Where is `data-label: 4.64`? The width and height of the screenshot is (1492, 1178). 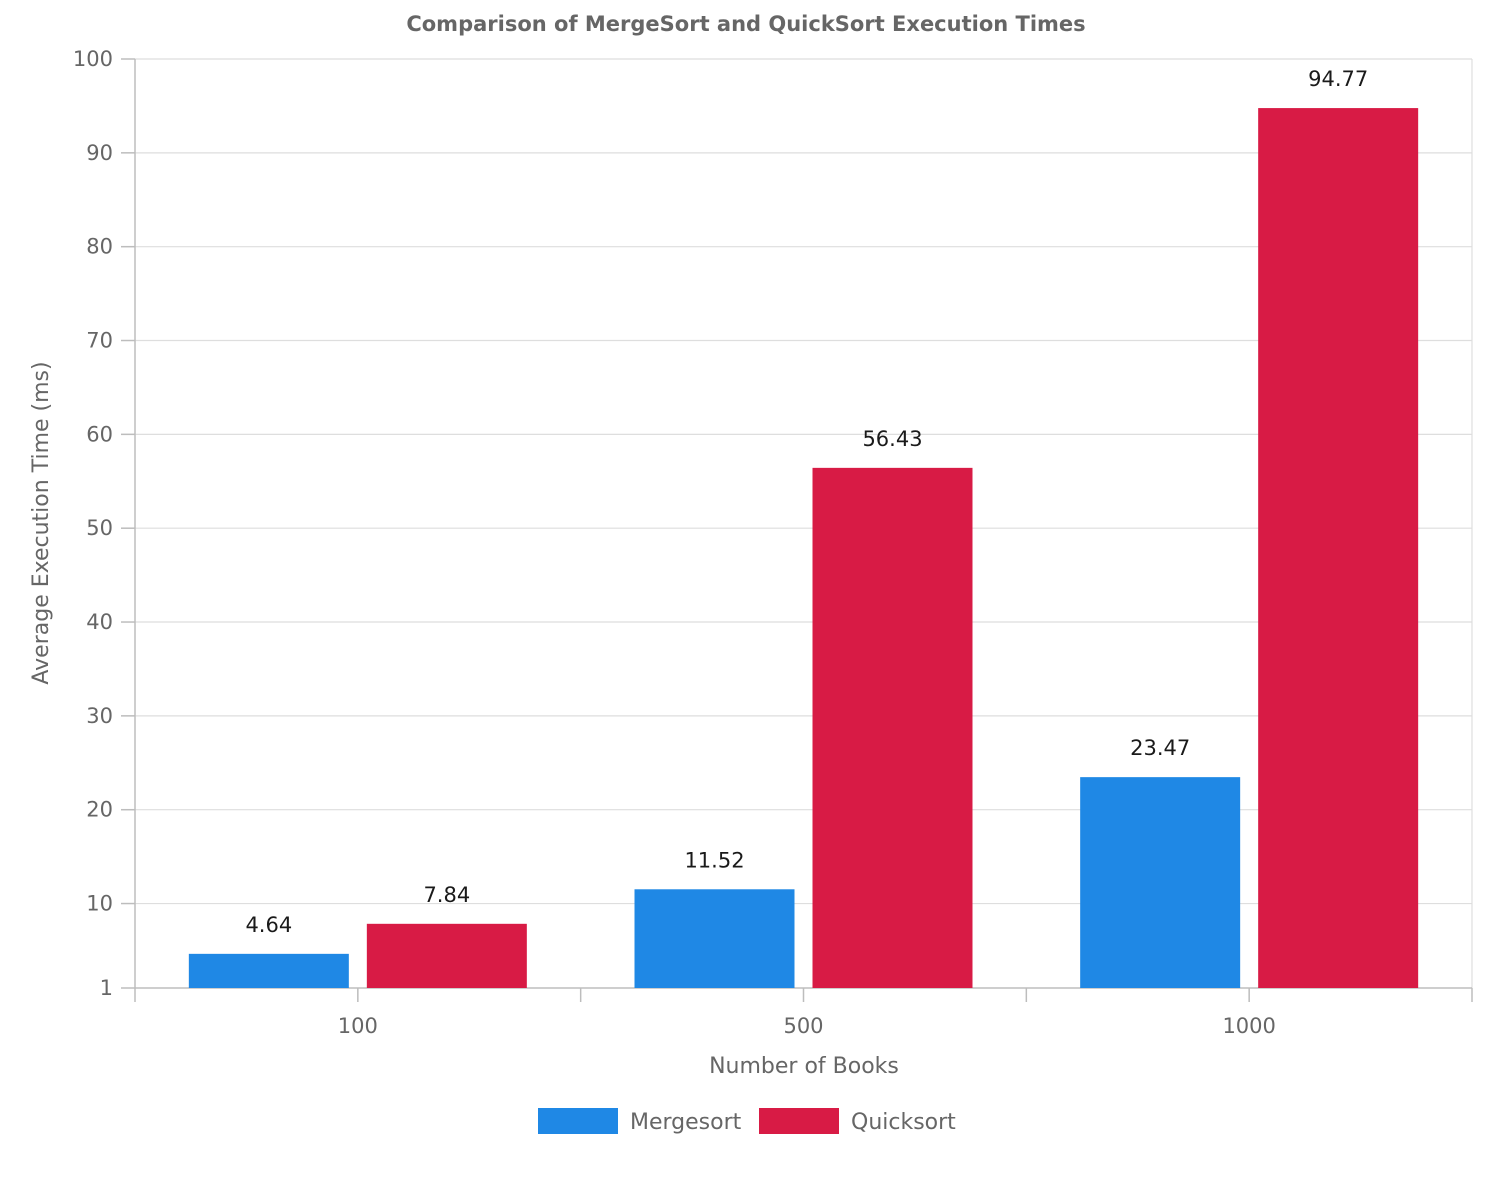
data-label: 4.64 is located at coordinates (268, 925).